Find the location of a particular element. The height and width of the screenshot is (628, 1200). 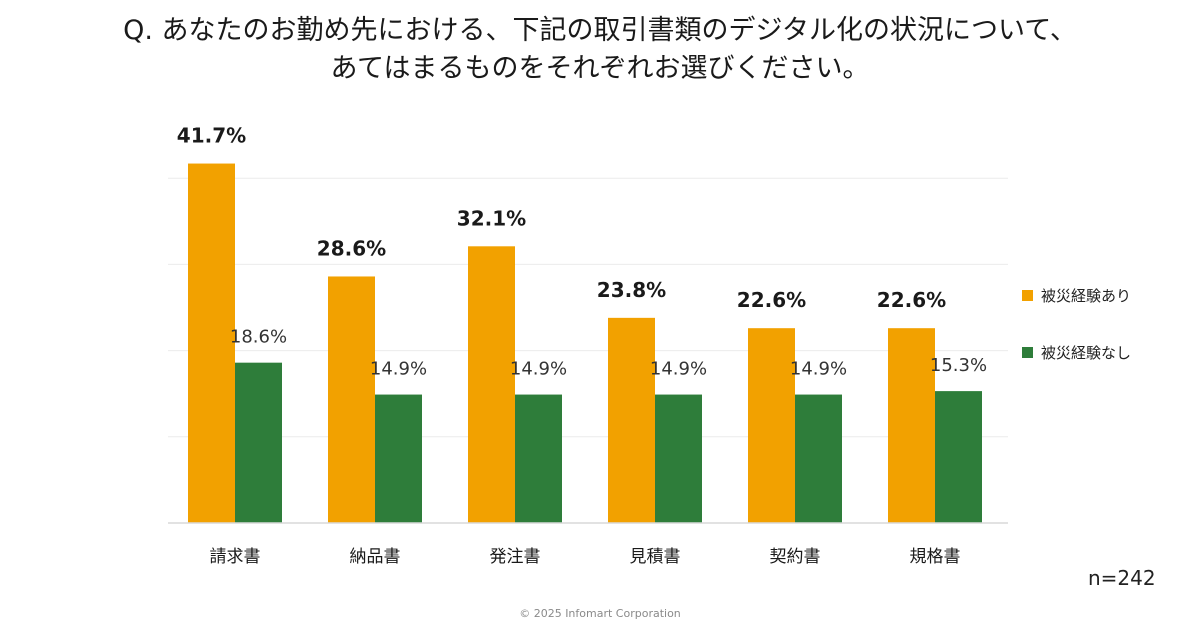

legend-swatch-with-disaster is located at coordinates (1027, 295).